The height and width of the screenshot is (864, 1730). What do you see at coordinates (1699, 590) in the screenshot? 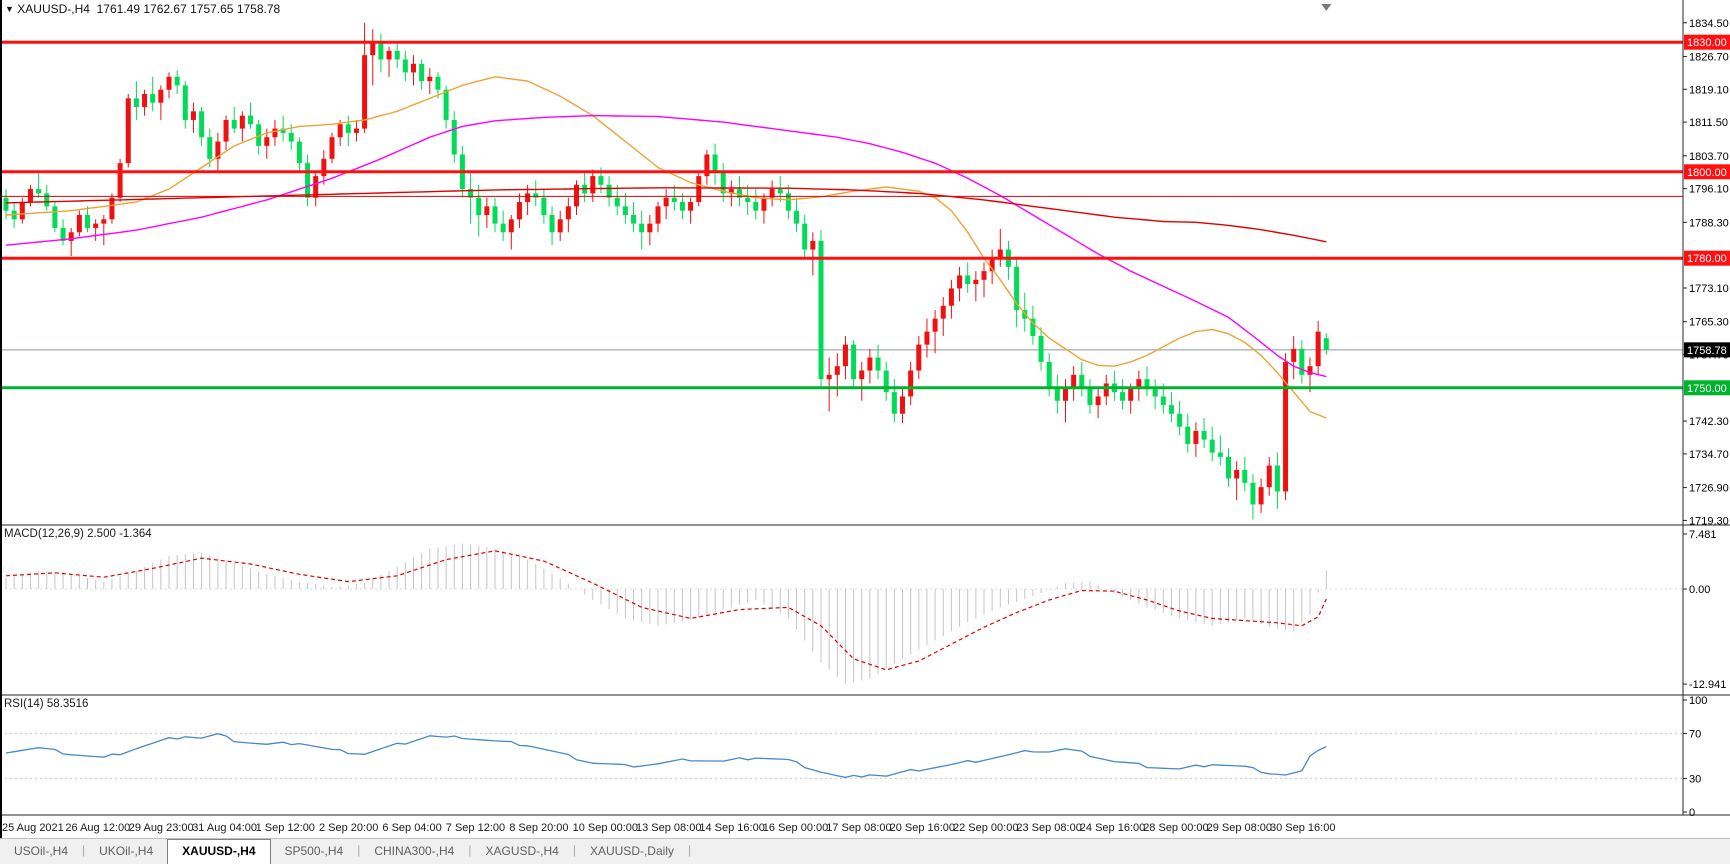
I see `macd-axis-label: 0.00` at bounding box center [1699, 590].